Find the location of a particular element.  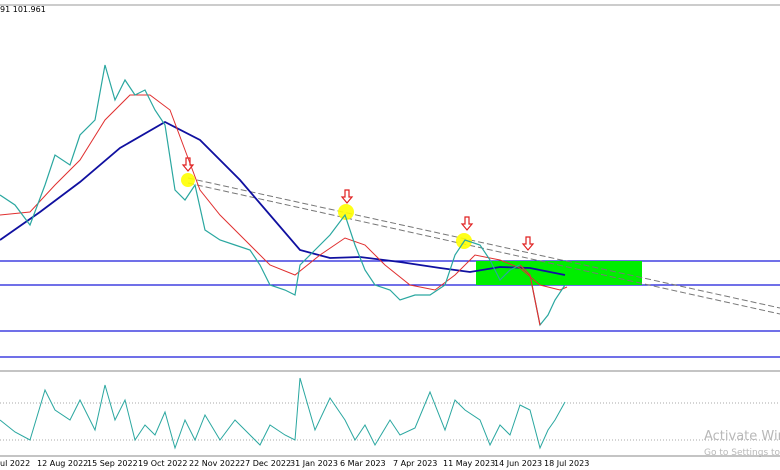

watermark-subtitle: Go to Settings to activ is located at coordinates (742, 453).